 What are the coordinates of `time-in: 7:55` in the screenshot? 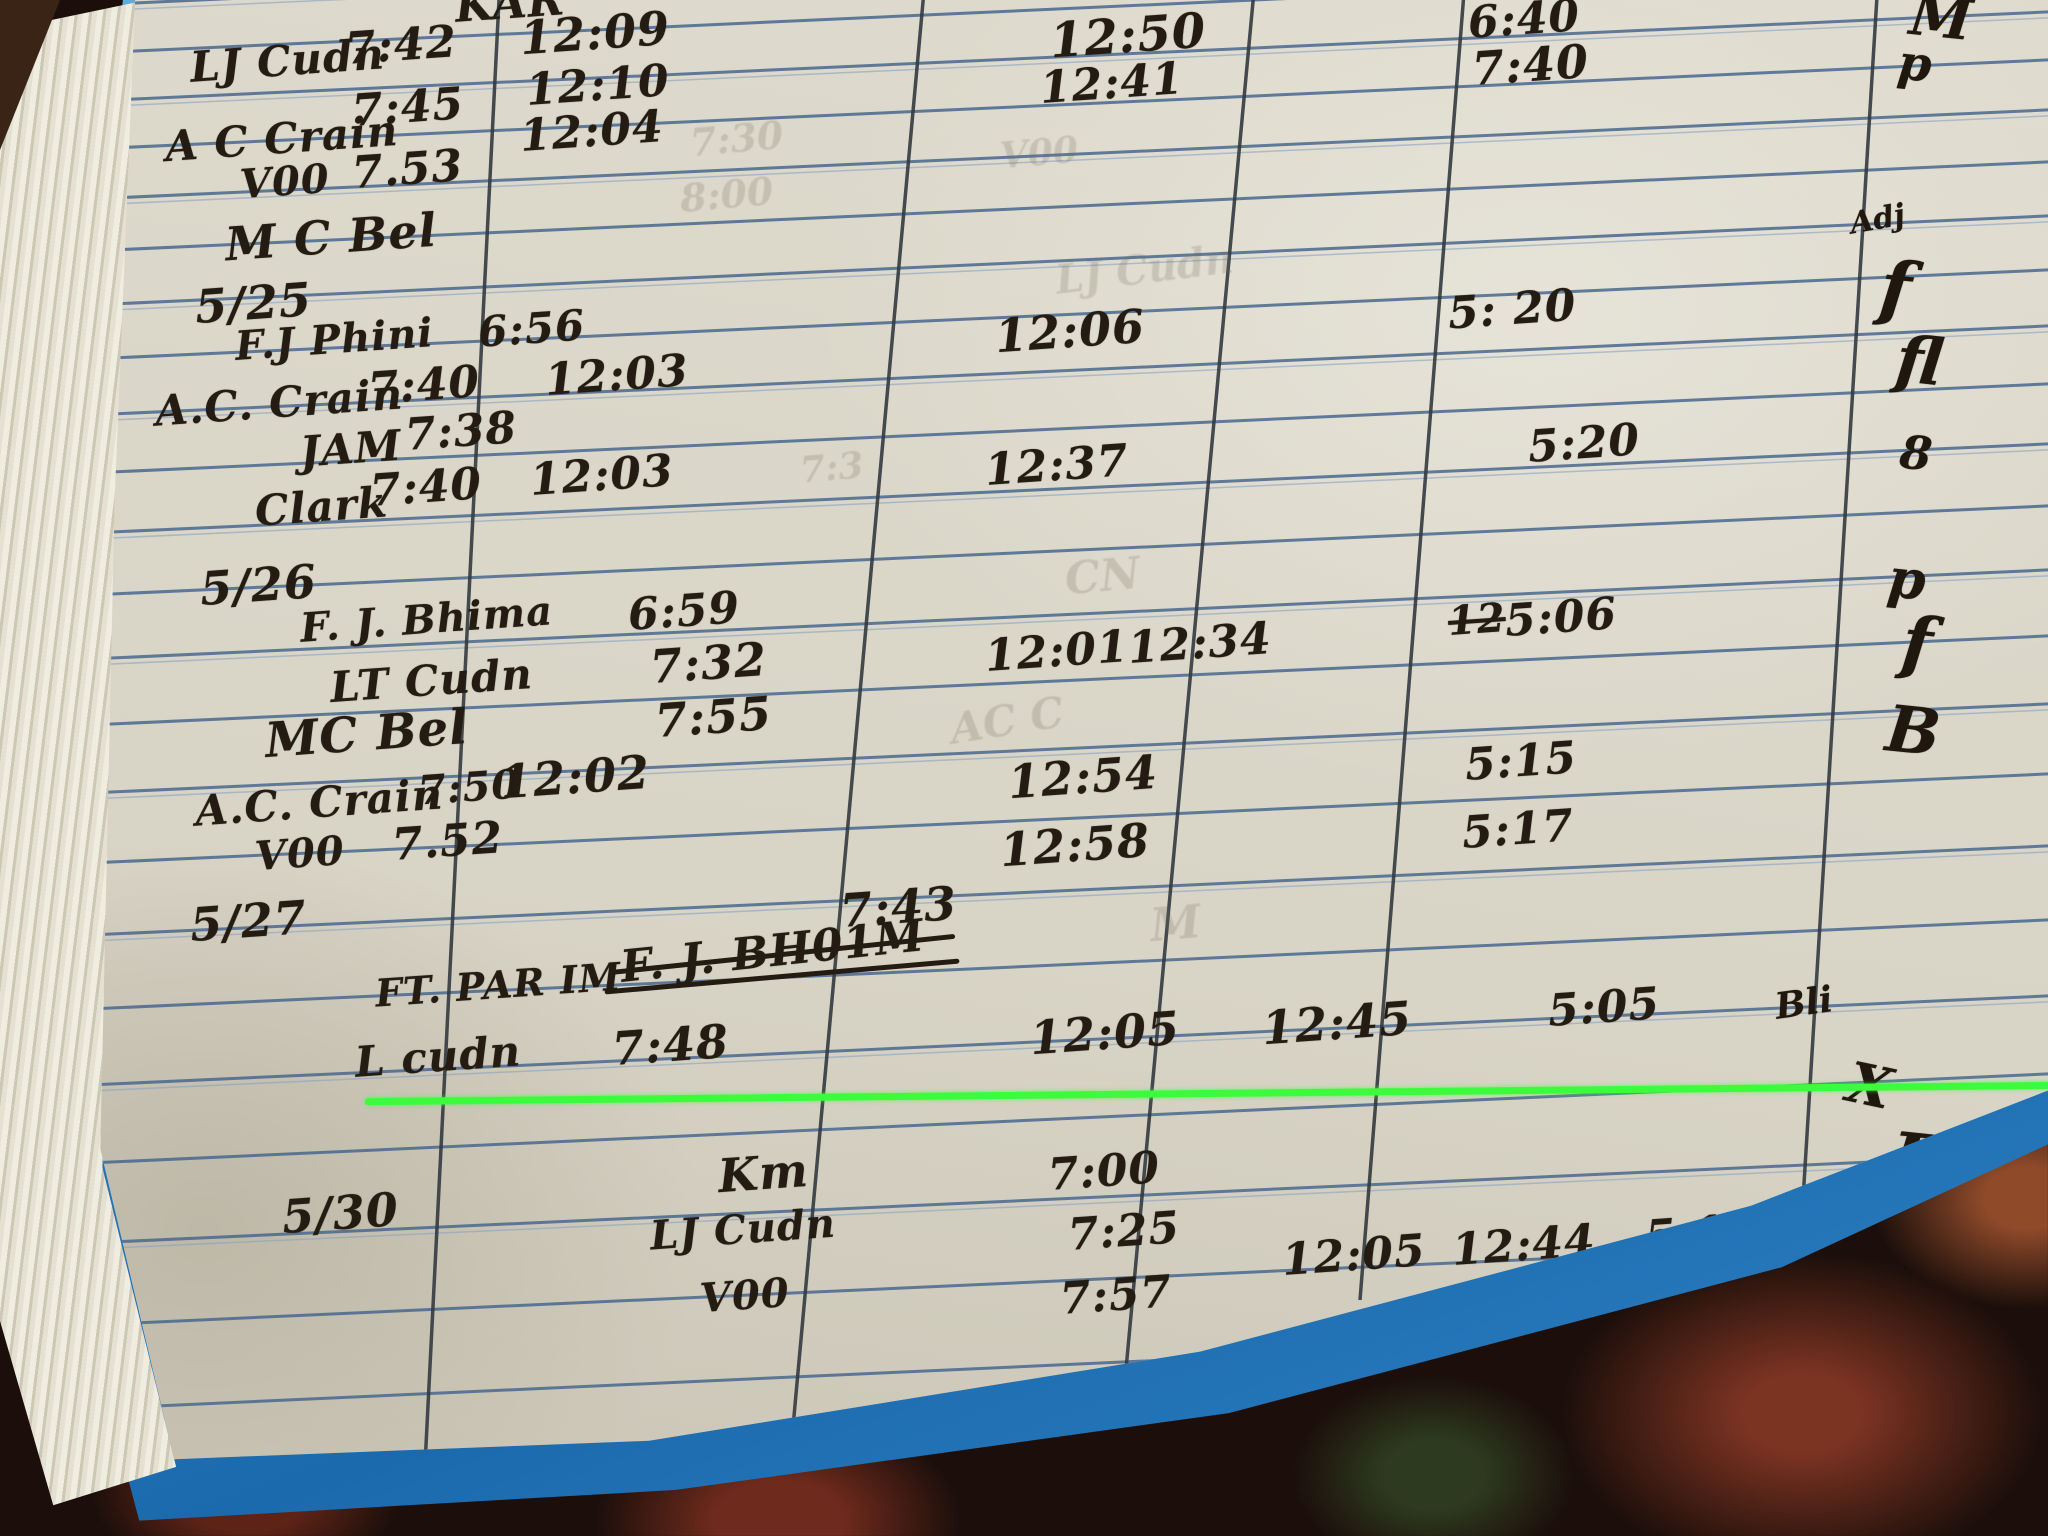 It's located at (713, 717).